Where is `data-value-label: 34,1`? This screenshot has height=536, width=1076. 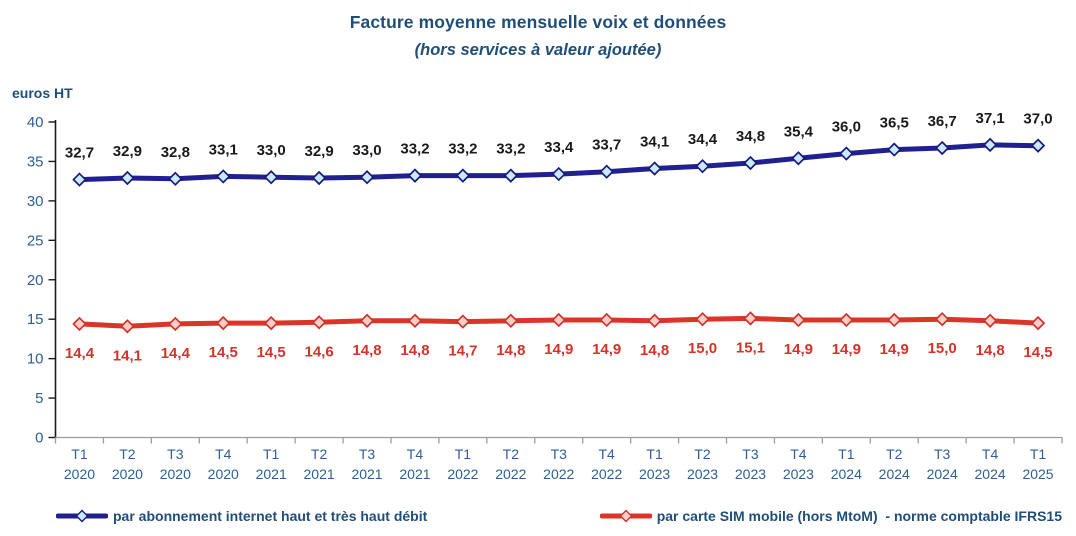 data-value-label: 34,1 is located at coordinates (654, 142).